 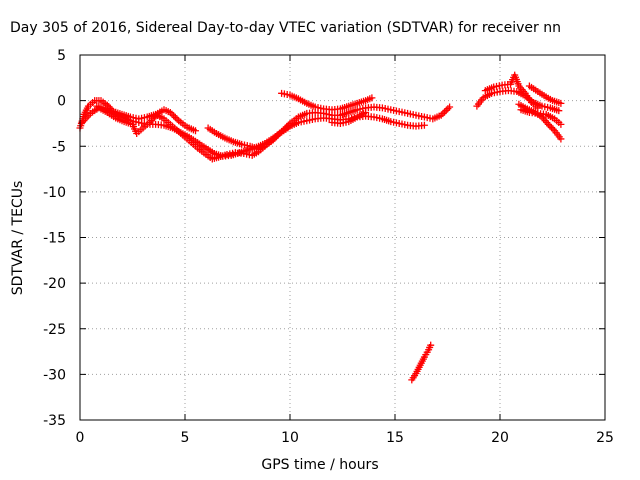 I want to click on y-tick-label: -25, so click(x=54, y=330).